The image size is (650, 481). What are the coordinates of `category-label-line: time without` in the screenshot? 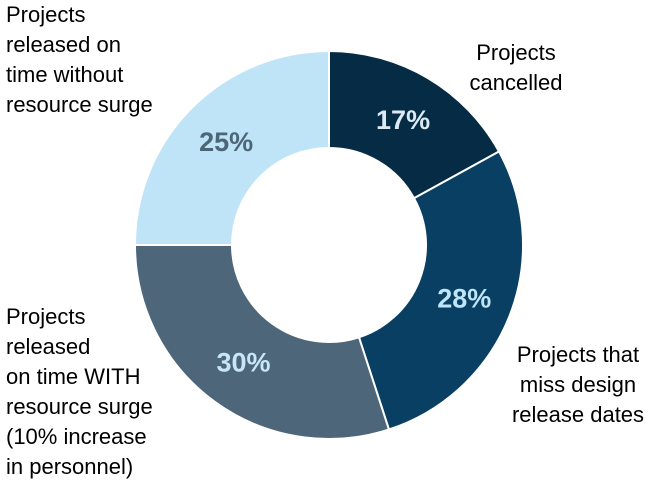 It's located at (64, 74).